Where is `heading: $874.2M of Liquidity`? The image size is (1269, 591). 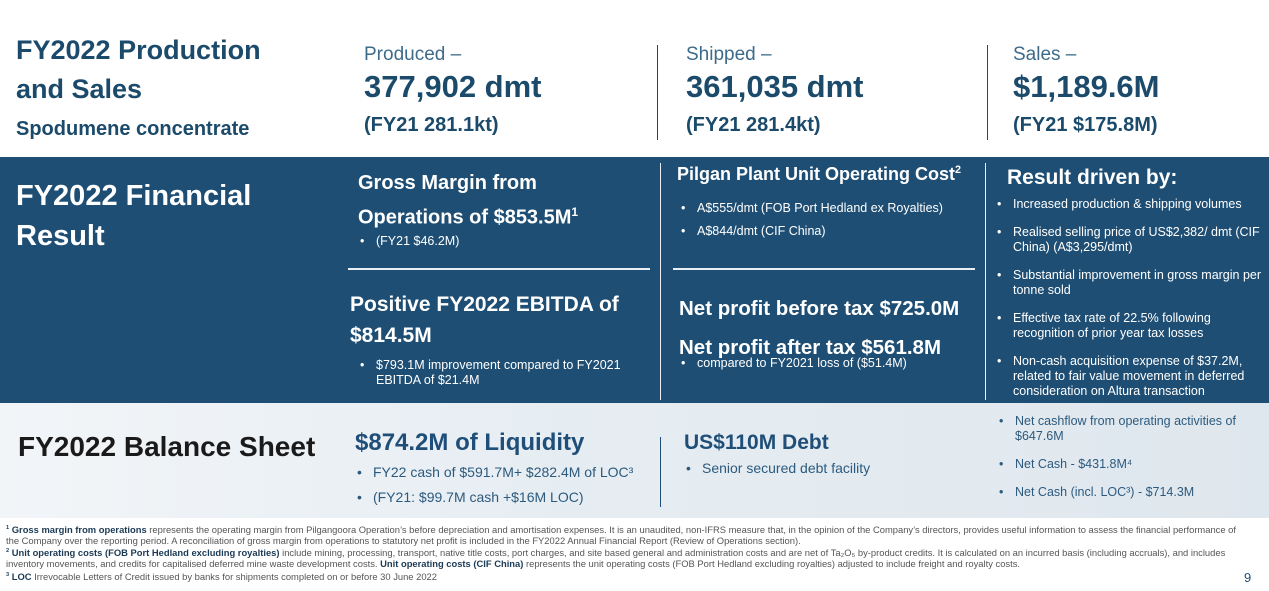
heading: $874.2M of Liquidity is located at coordinates (470, 442).